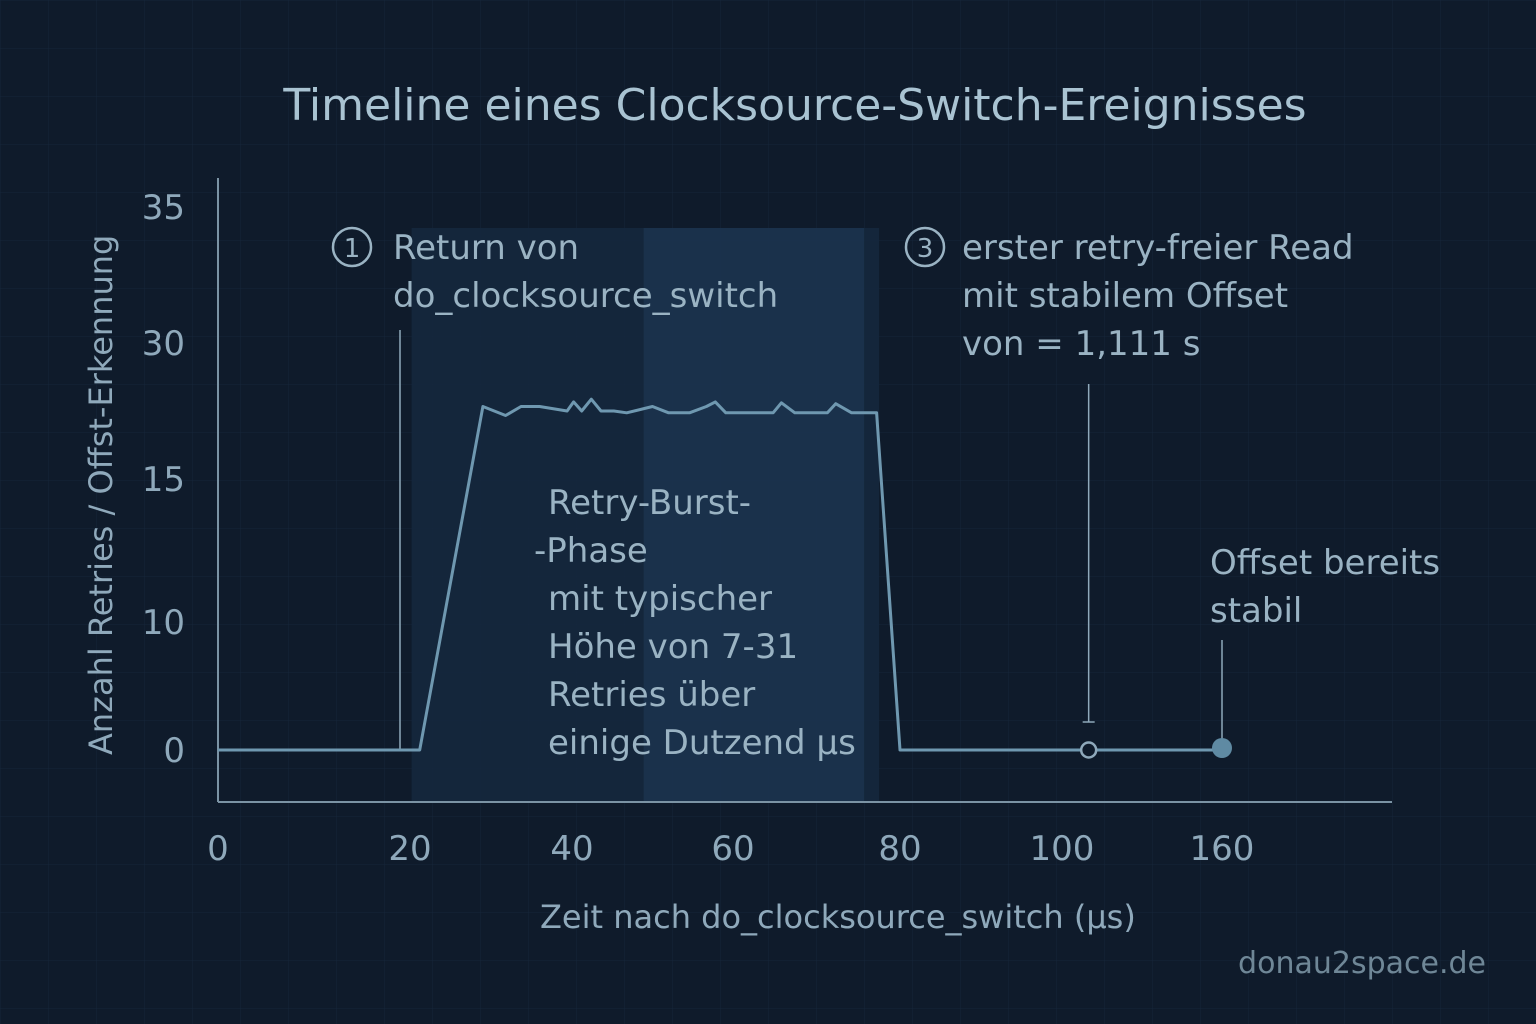  Describe the element at coordinates (163, 480) in the screenshot. I see `y-tick-label: 15` at that location.